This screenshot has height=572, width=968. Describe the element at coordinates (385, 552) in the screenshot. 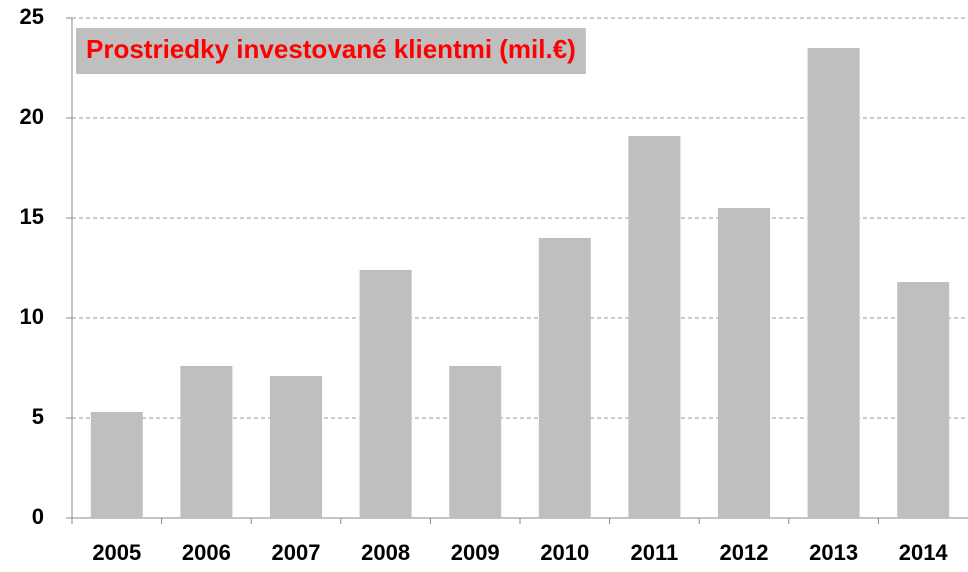

I see `x-tick-label: 2008` at that location.